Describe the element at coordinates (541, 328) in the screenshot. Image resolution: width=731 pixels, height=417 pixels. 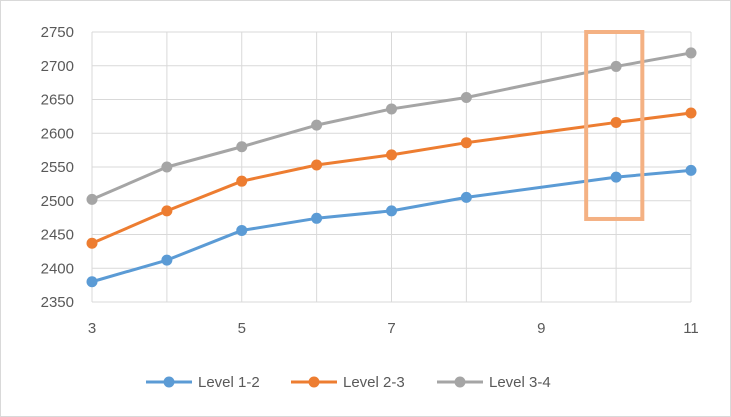
I see `x-tick-label: 9` at that location.